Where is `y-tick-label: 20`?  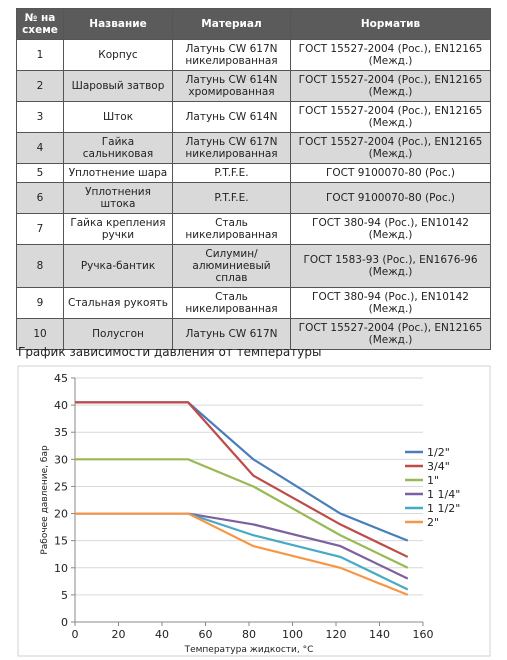 y-tick-label: 20 is located at coordinates (61, 514).